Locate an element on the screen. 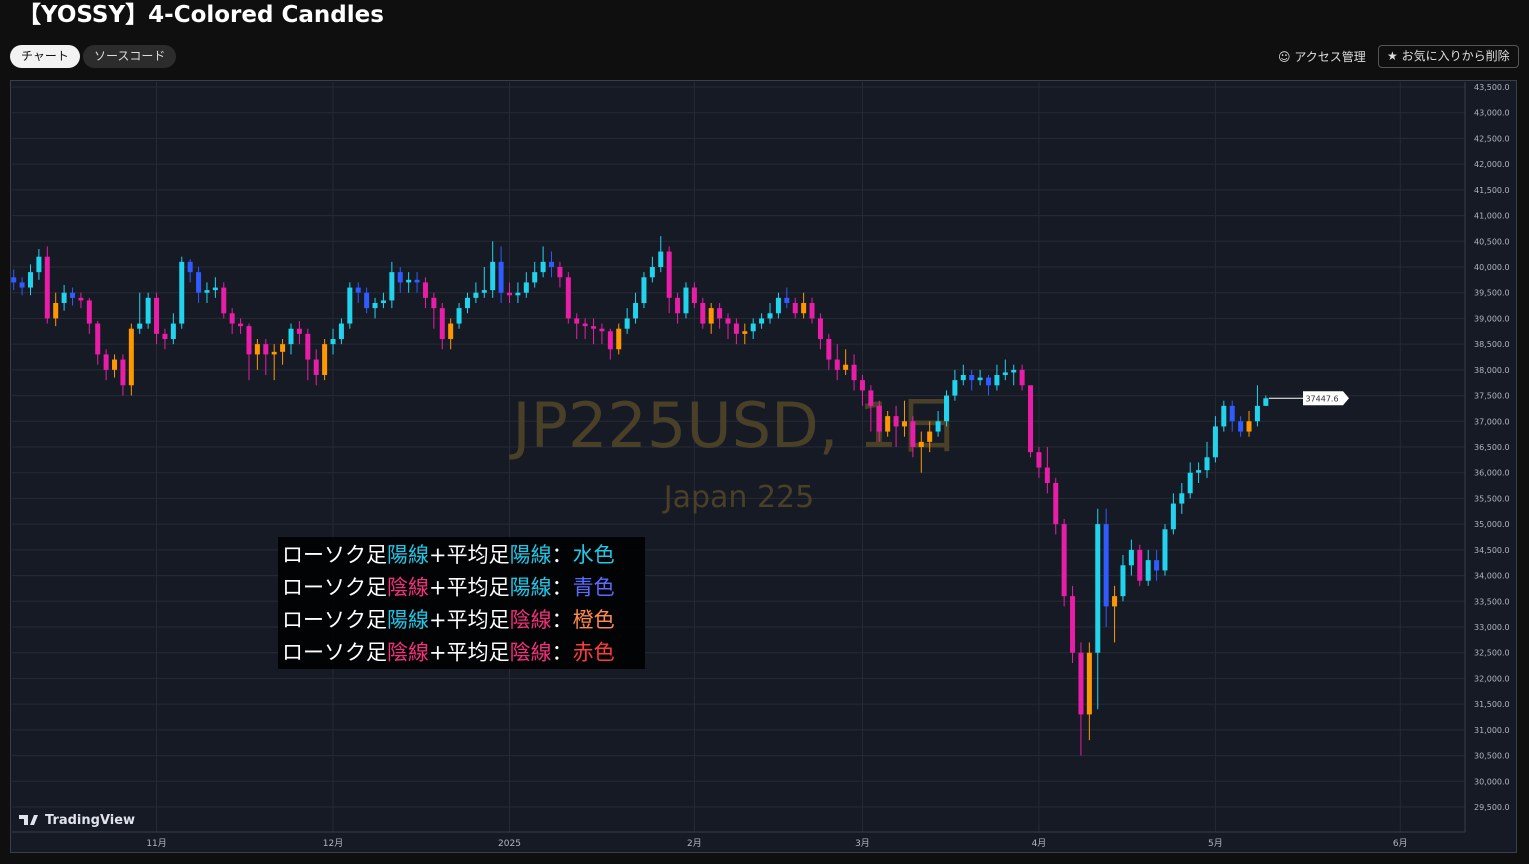  annotation-segment: ローソク足 is located at coordinates (334, 588).